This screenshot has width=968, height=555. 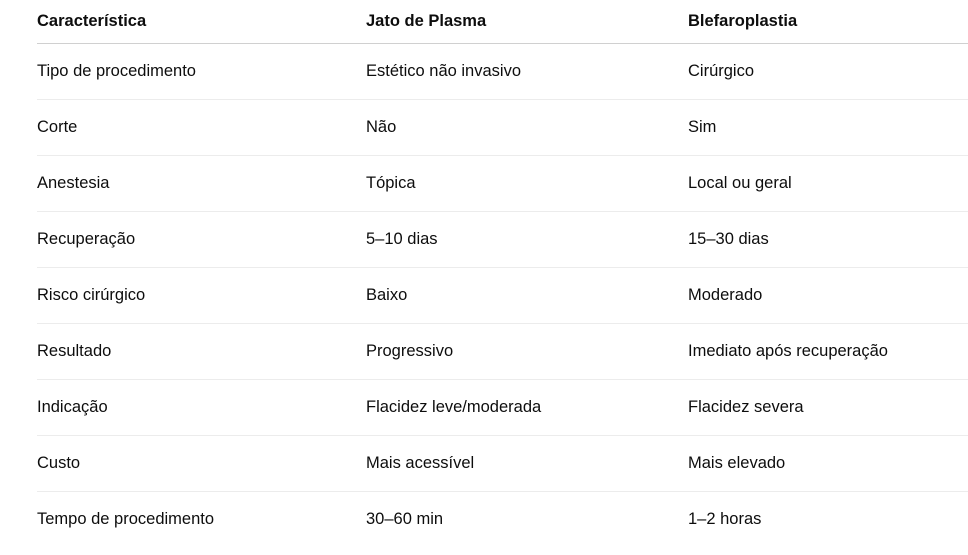 I want to click on table-row: Recuperação 5–10 dias 15–30 dias, so click(x=502, y=239).